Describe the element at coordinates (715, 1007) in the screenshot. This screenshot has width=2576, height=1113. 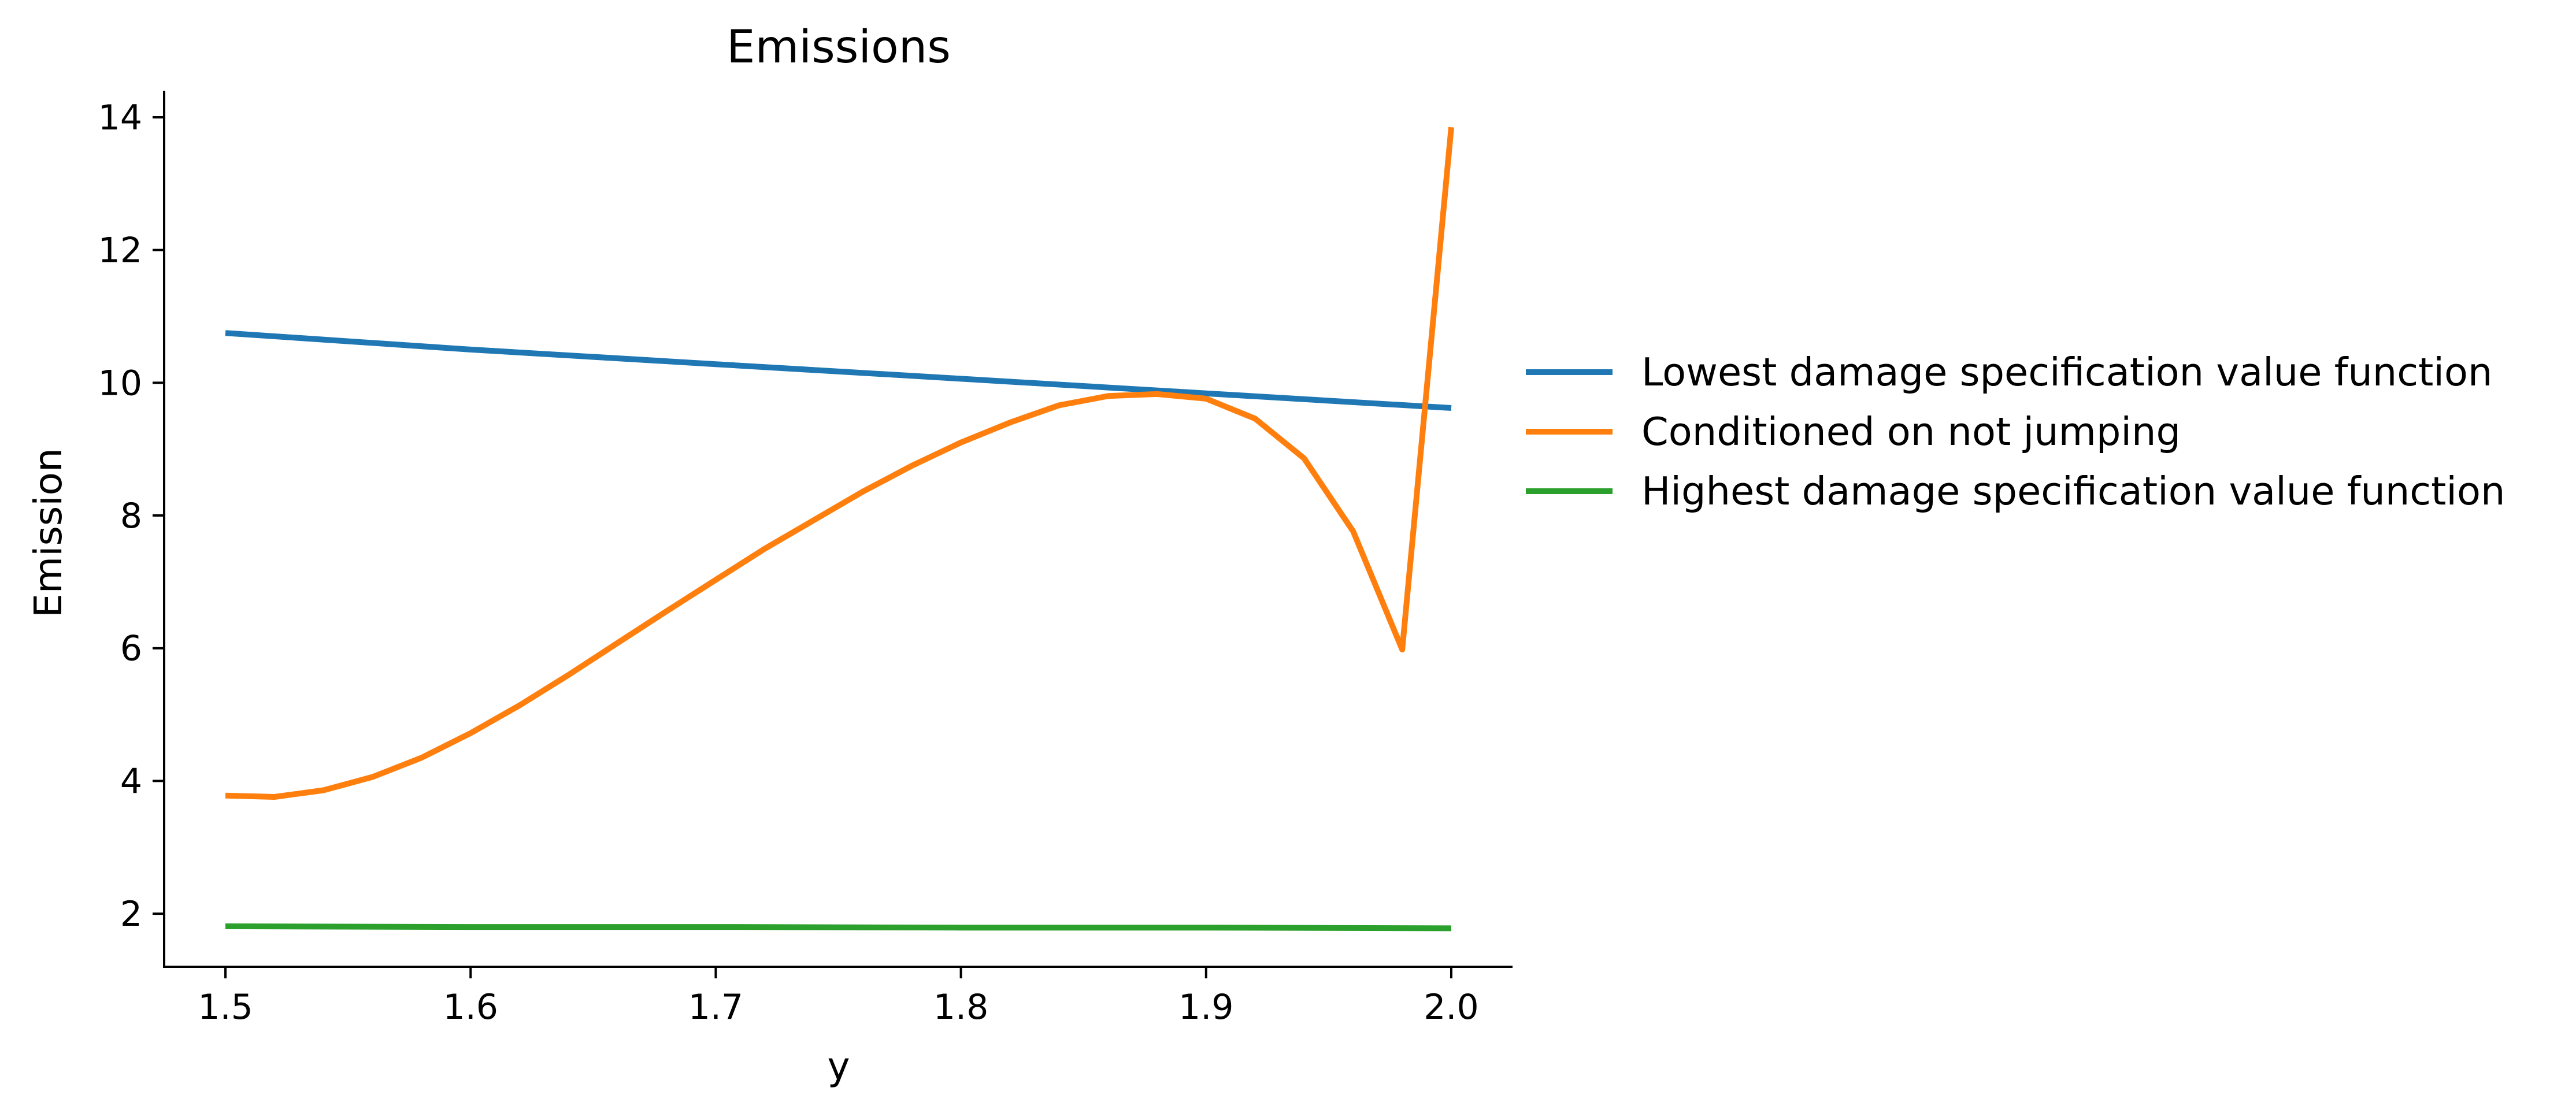
I see `x-tick-label: 1.7` at that location.